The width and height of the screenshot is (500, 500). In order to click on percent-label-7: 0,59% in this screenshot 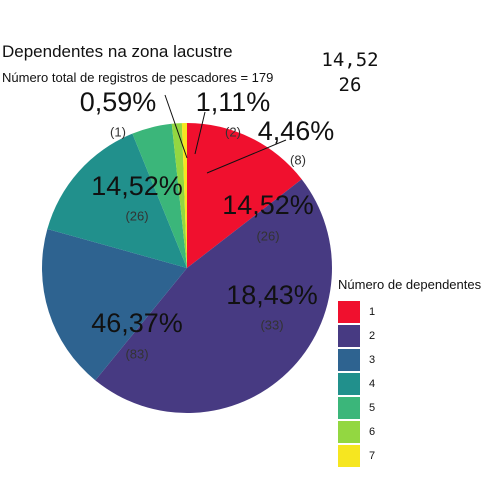, I will do `click(118, 102)`.